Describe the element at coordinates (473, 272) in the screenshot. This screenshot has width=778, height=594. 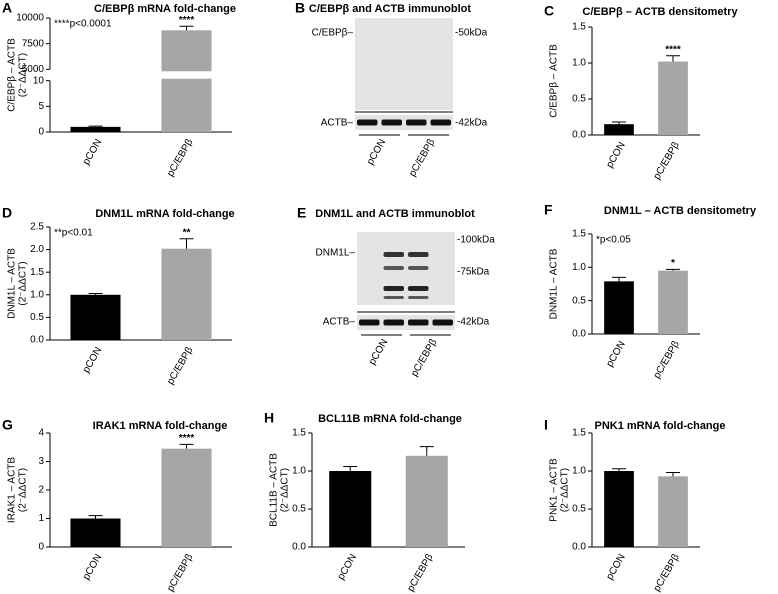
I see `blot-right-label: -75kDa` at that location.